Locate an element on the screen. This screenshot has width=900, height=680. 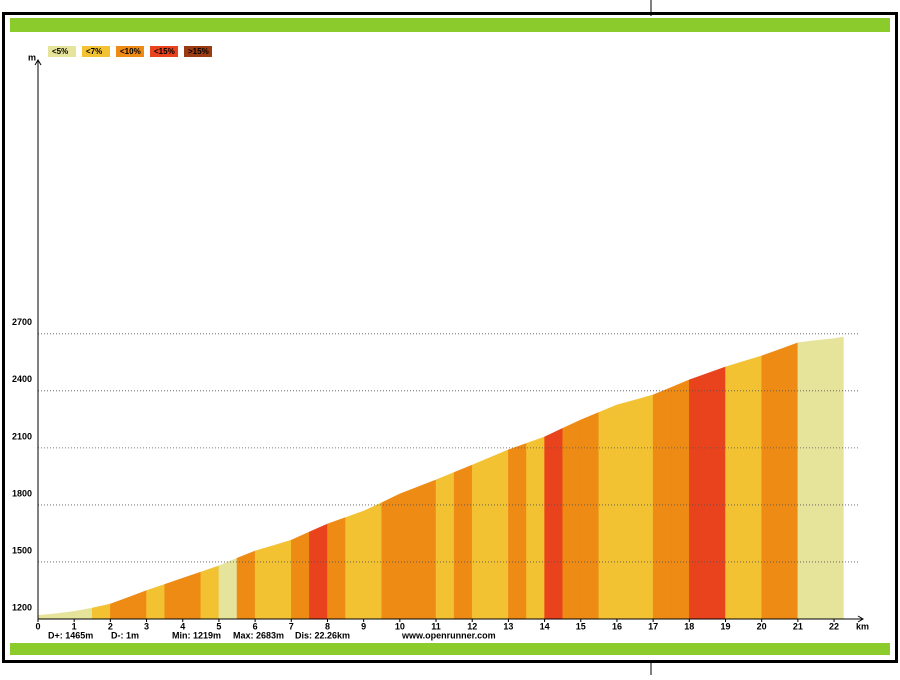
x-tick-label: 12 is located at coordinates (472, 626).